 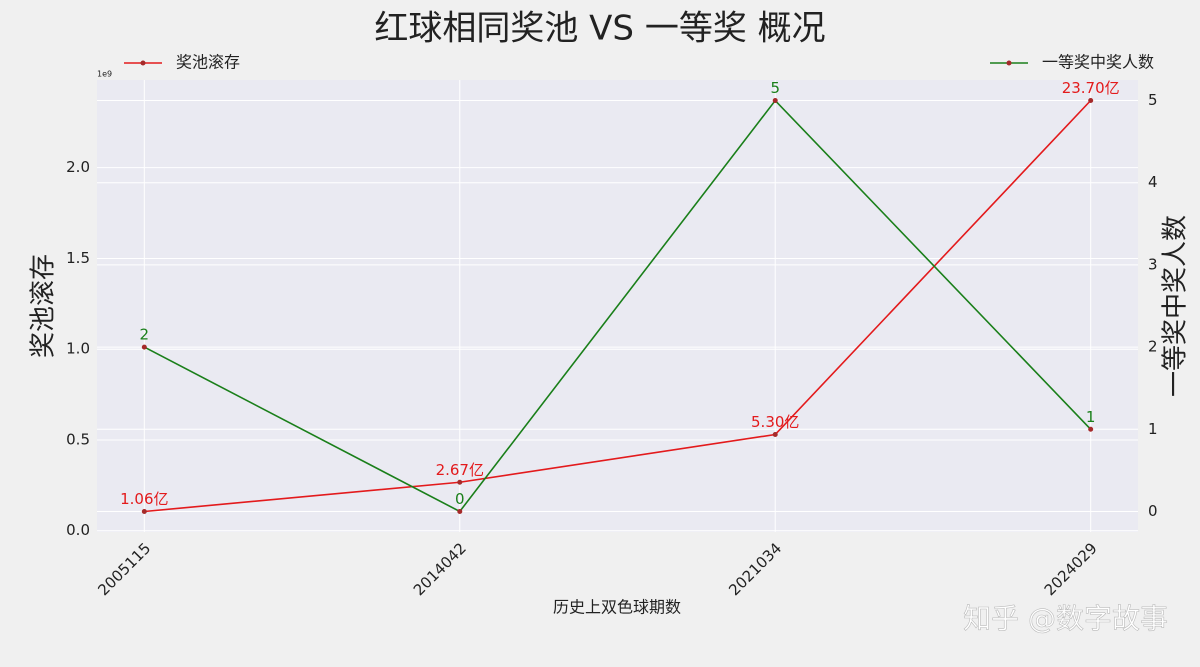 What do you see at coordinates (775, 422) in the screenshot?
I see `data-label: 5.30亿` at bounding box center [775, 422].